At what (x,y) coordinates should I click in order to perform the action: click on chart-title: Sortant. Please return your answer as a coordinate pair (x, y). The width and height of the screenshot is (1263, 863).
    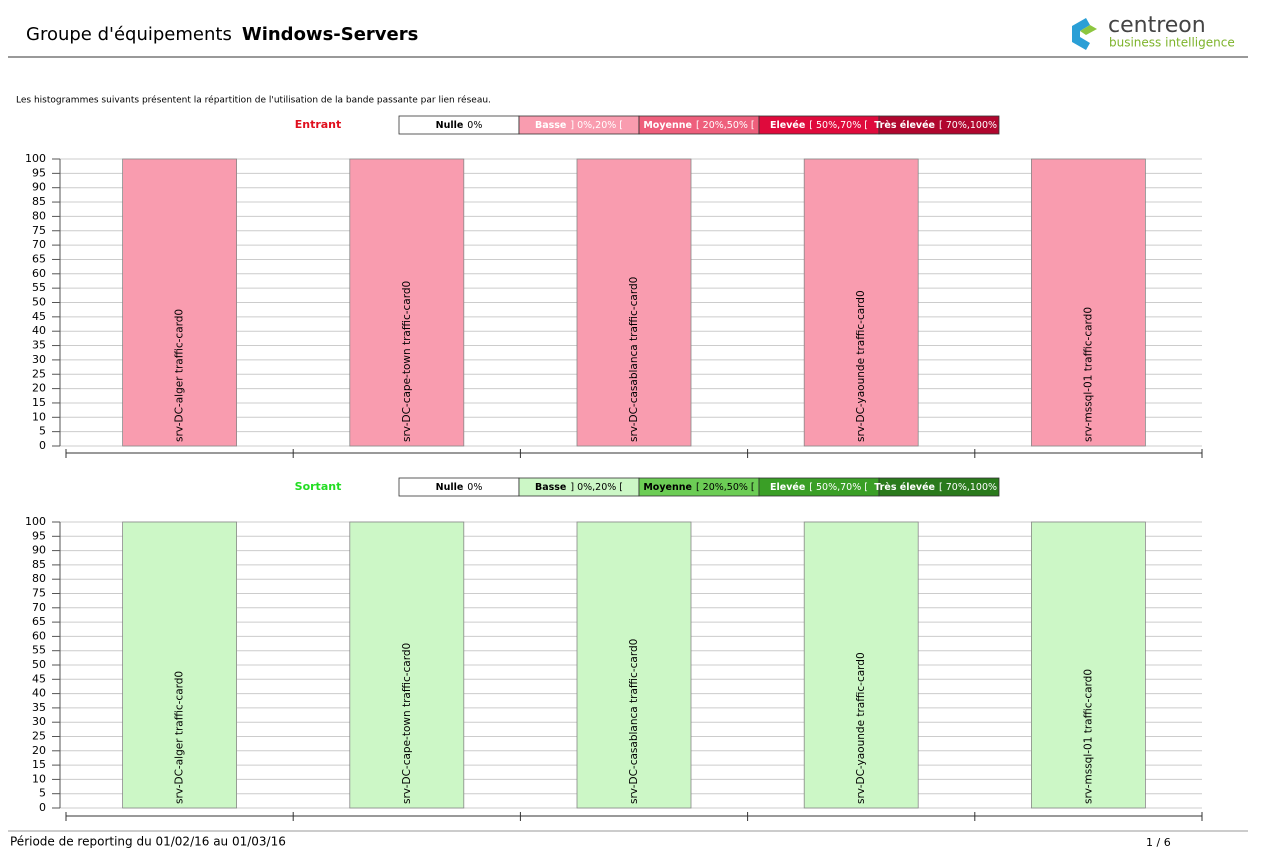
    Looking at the image, I should click on (318, 486).